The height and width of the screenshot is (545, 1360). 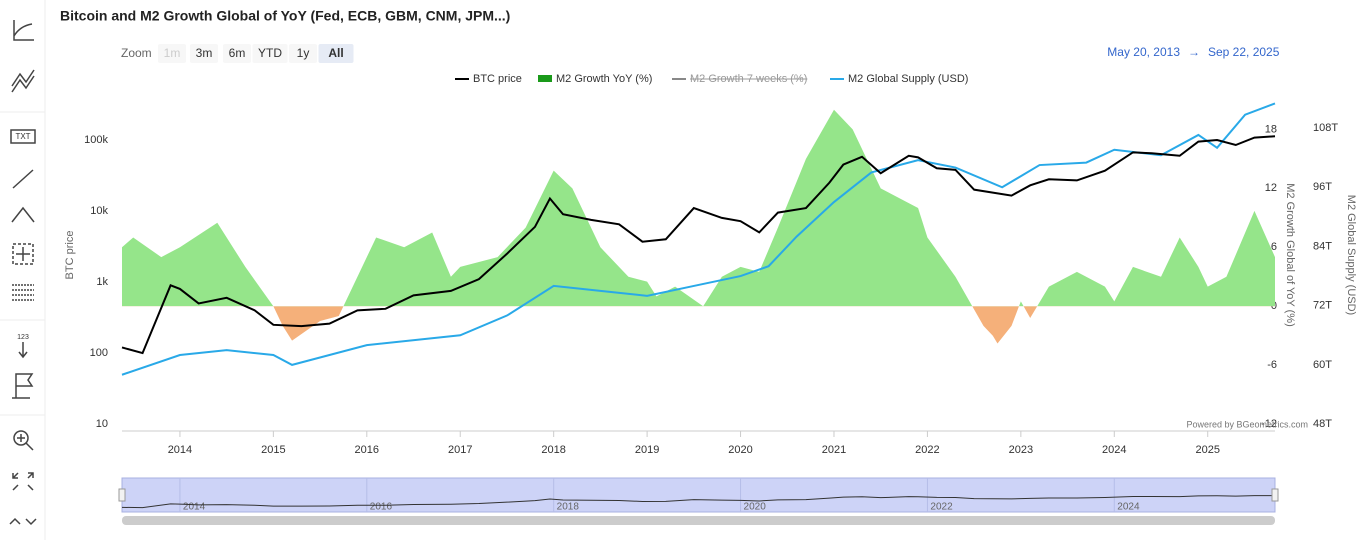 What do you see at coordinates (604, 79) in the screenshot?
I see `legend-label: M2 Growth YoY (%)` at bounding box center [604, 79].